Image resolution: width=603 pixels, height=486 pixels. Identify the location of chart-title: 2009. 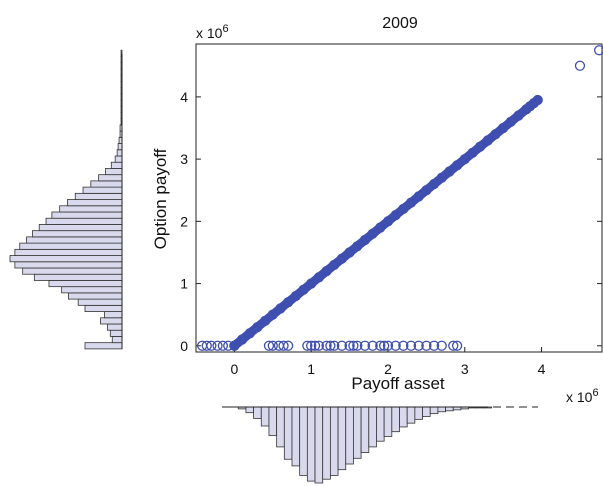
(400, 23).